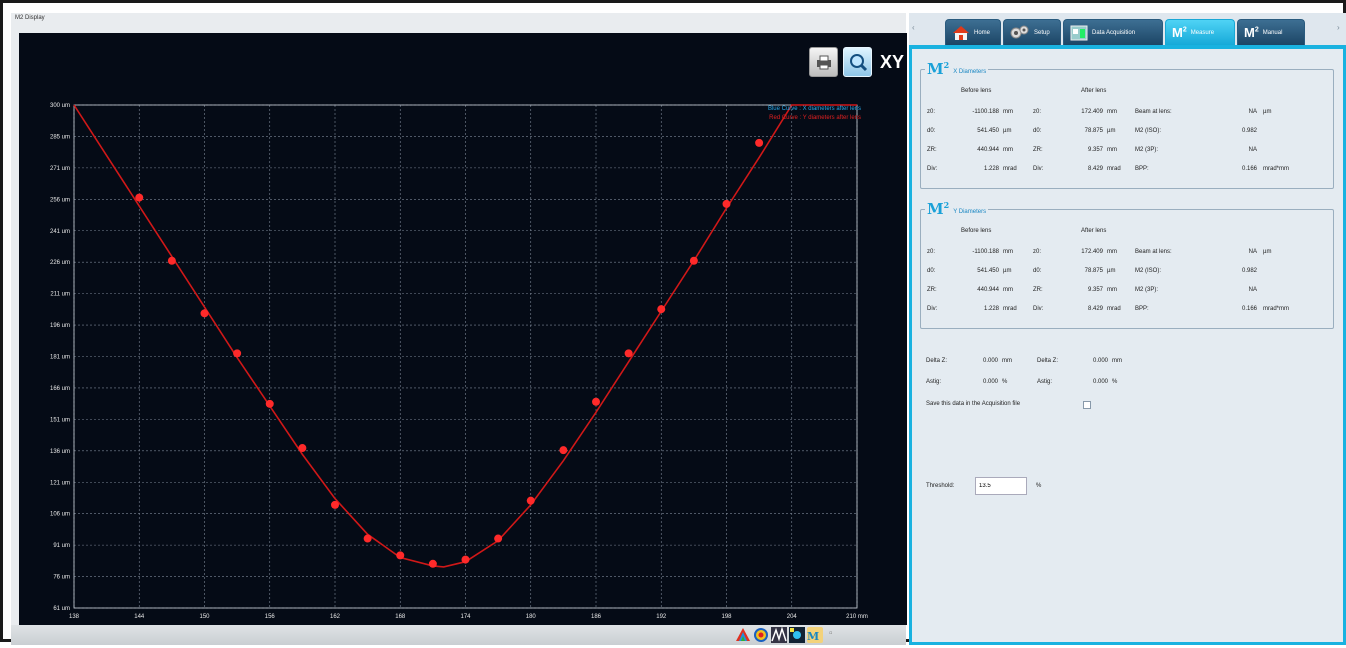 This screenshot has width=1346, height=648. Describe the element at coordinates (1111, 131) in the screenshot. I see `param-u2: µm` at that location.